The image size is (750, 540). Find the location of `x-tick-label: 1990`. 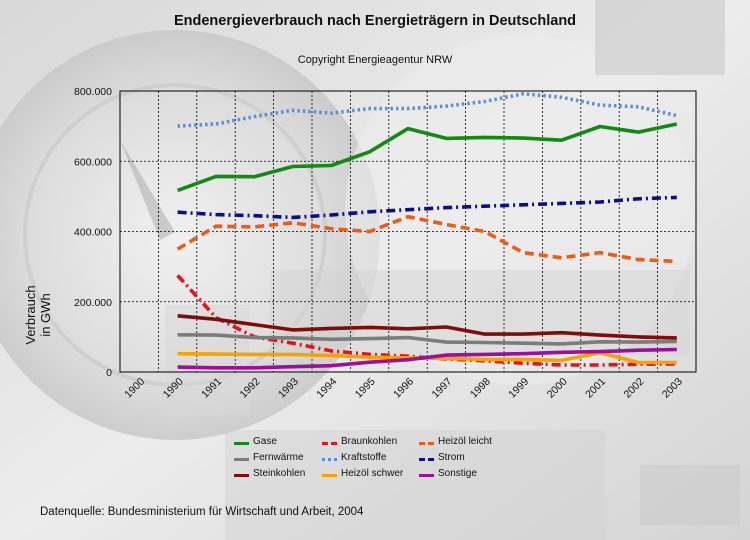

x-tick-label: 1990 is located at coordinates (173, 388).